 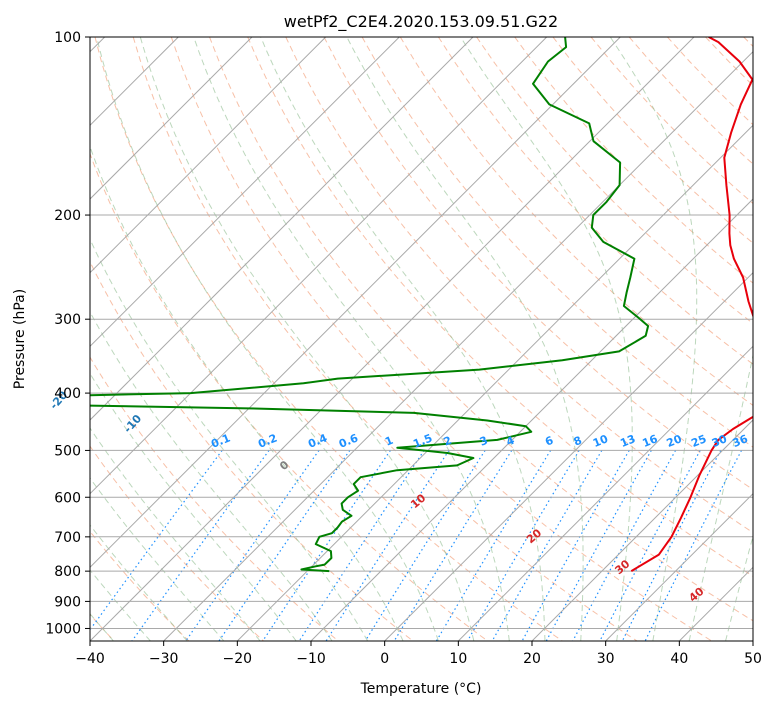 I want to click on y-axis-ticks: 100 200 300 400 500 600 700 800 900 1000, so click(x=67, y=333).